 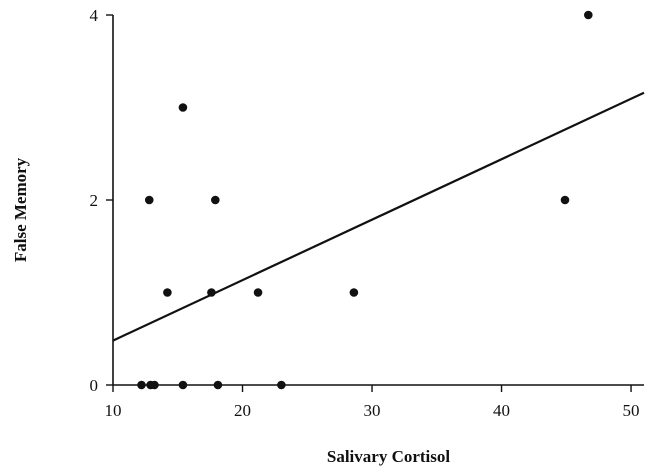 I want to click on y-axis-title: False Memory, so click(x=20, y=209).